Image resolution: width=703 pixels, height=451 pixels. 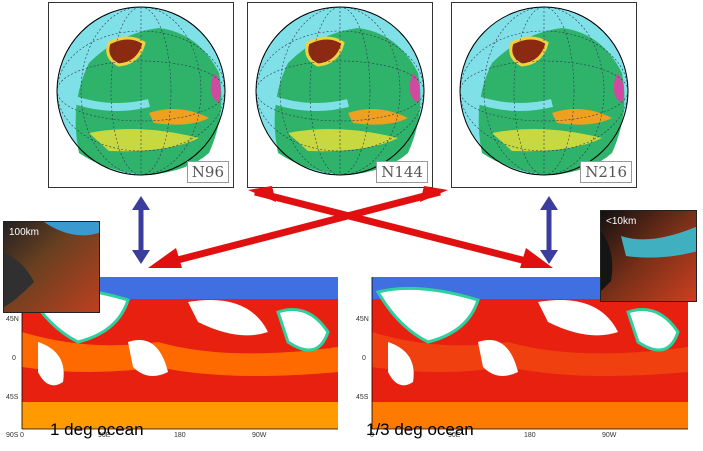 I want to click on cross-arrow-to-third-deg, so click(x=403, y=228).